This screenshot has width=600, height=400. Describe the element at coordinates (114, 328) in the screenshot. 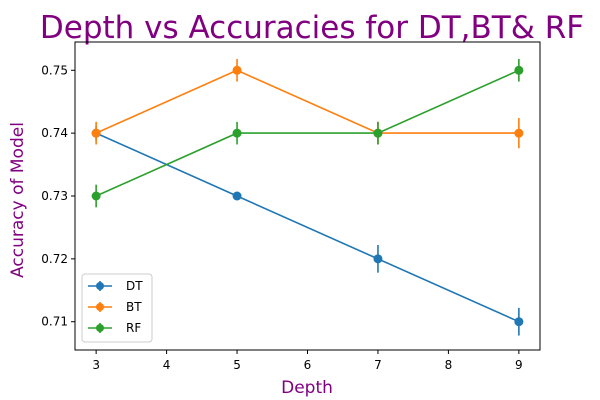

I see `legend-item-rf: RF` at that location.